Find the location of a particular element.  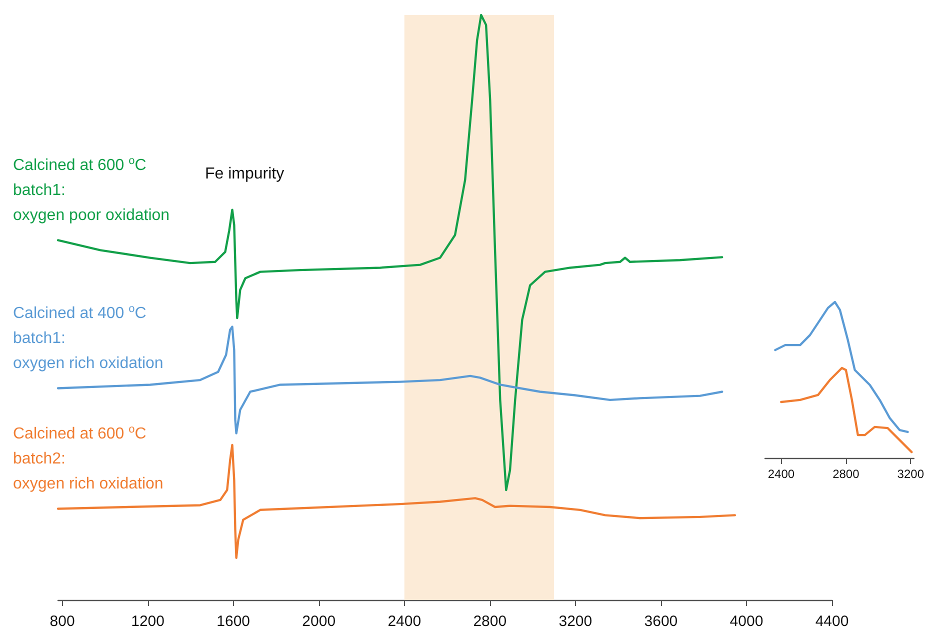

x-tick-label: 2000 is located at coordinates (319, 621).